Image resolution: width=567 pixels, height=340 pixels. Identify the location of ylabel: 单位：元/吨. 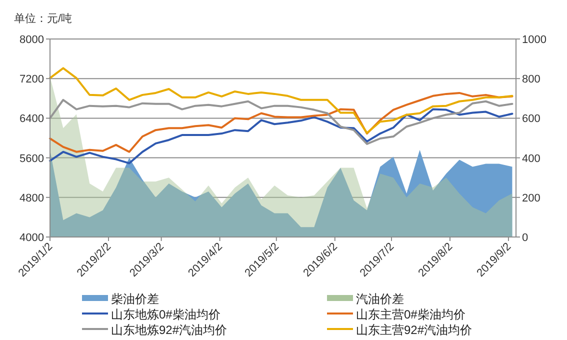
(43, 19).